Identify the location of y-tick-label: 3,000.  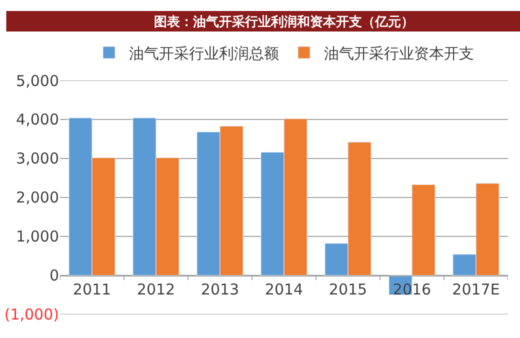
(37, 159).